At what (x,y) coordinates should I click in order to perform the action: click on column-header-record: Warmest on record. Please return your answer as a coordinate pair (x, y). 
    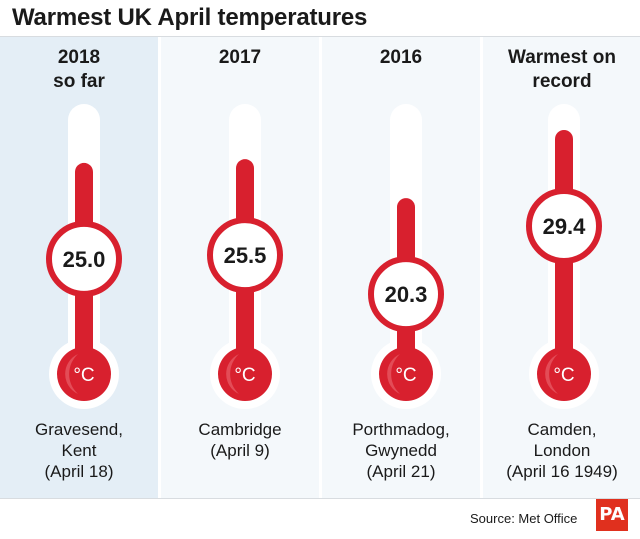
    Looking at the image, I should click on (561, 70).